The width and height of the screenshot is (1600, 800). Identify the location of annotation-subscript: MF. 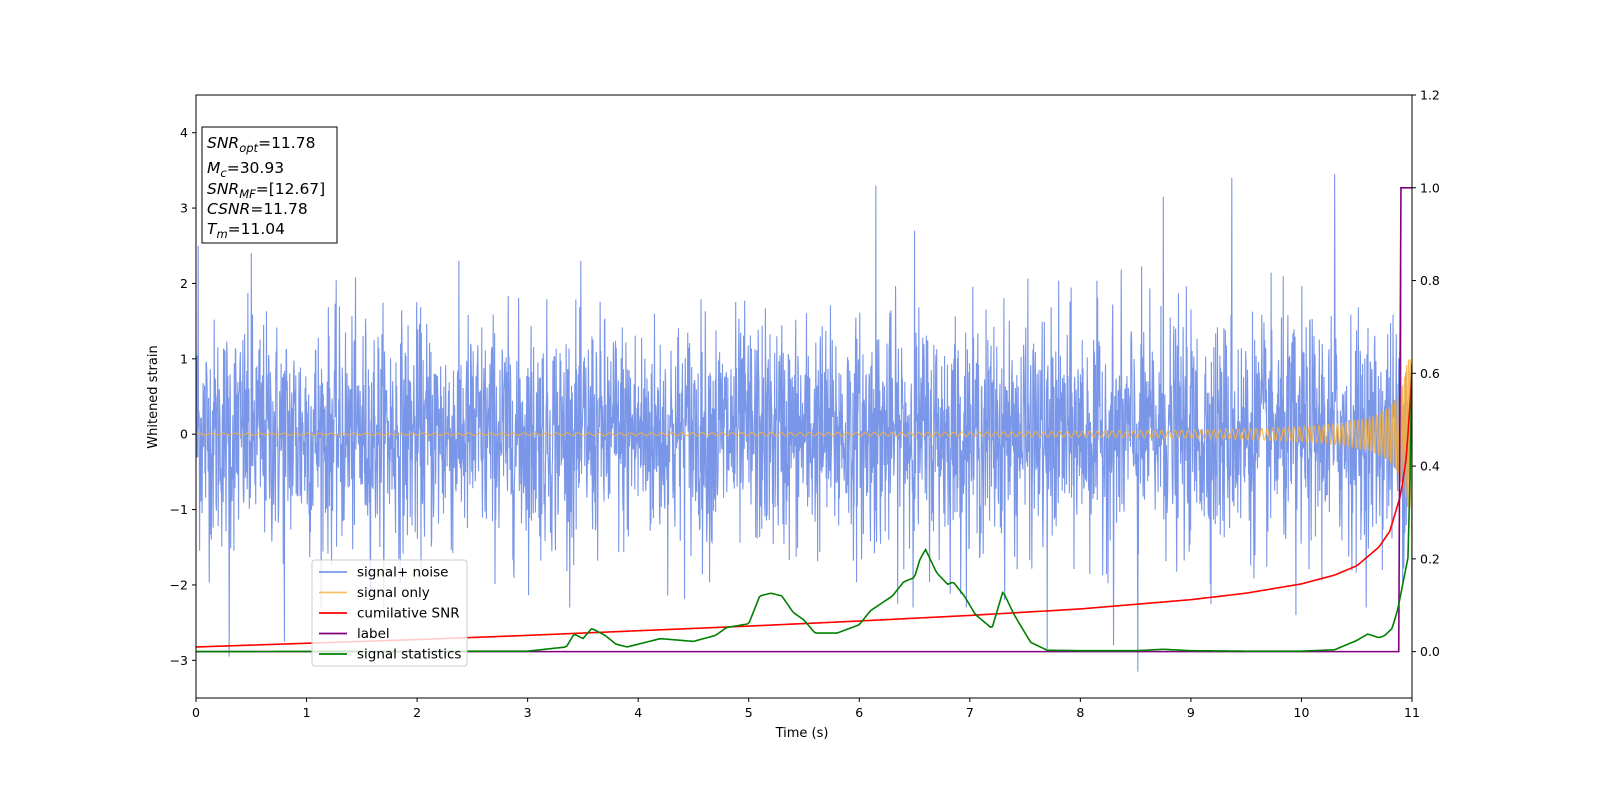
(247, 194).